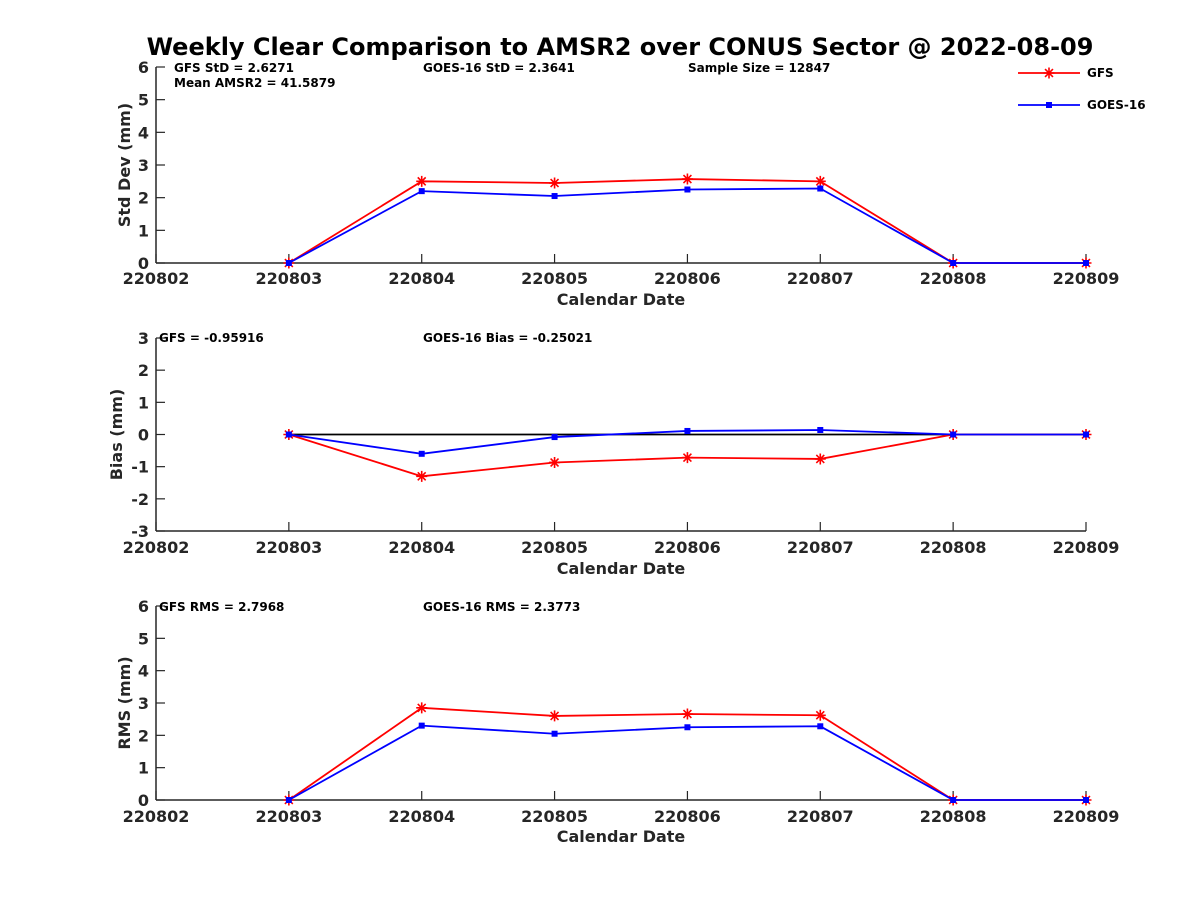  What do you see at coordinates (1116, 105) in the screenshot?
I see `legend-label: GOES-16` at bounding box center [1116, 105].